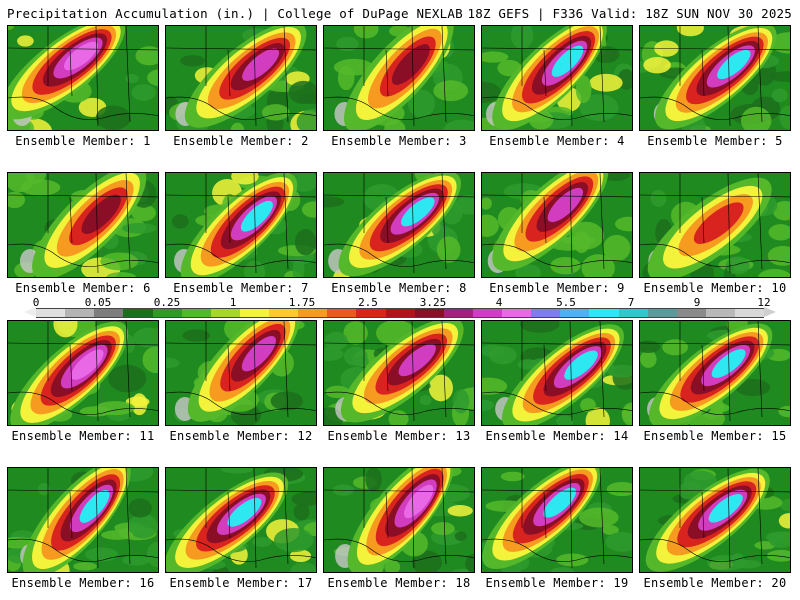  What do you see at coordinates (433, 302) in the screenshot?
I see `colorbar-tick-label: 3.25` at bounding box center [433, 302].